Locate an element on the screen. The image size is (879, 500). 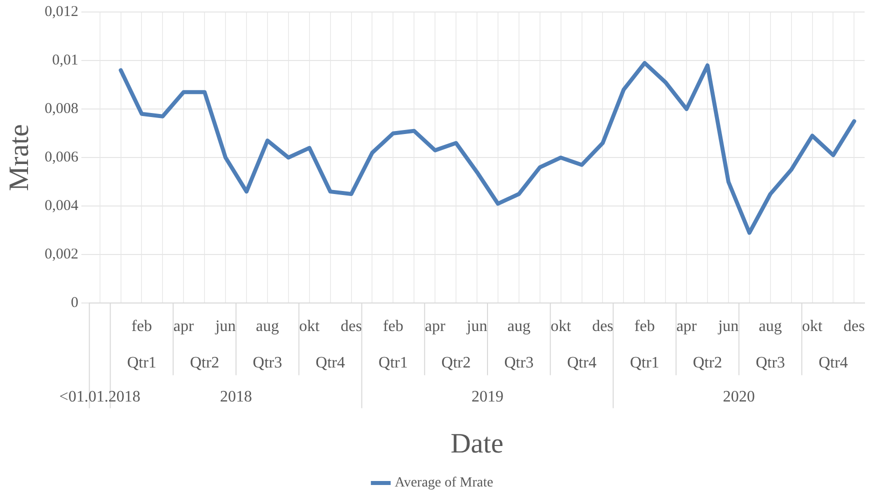
text: 2020 is located at coordinates (738, 397).